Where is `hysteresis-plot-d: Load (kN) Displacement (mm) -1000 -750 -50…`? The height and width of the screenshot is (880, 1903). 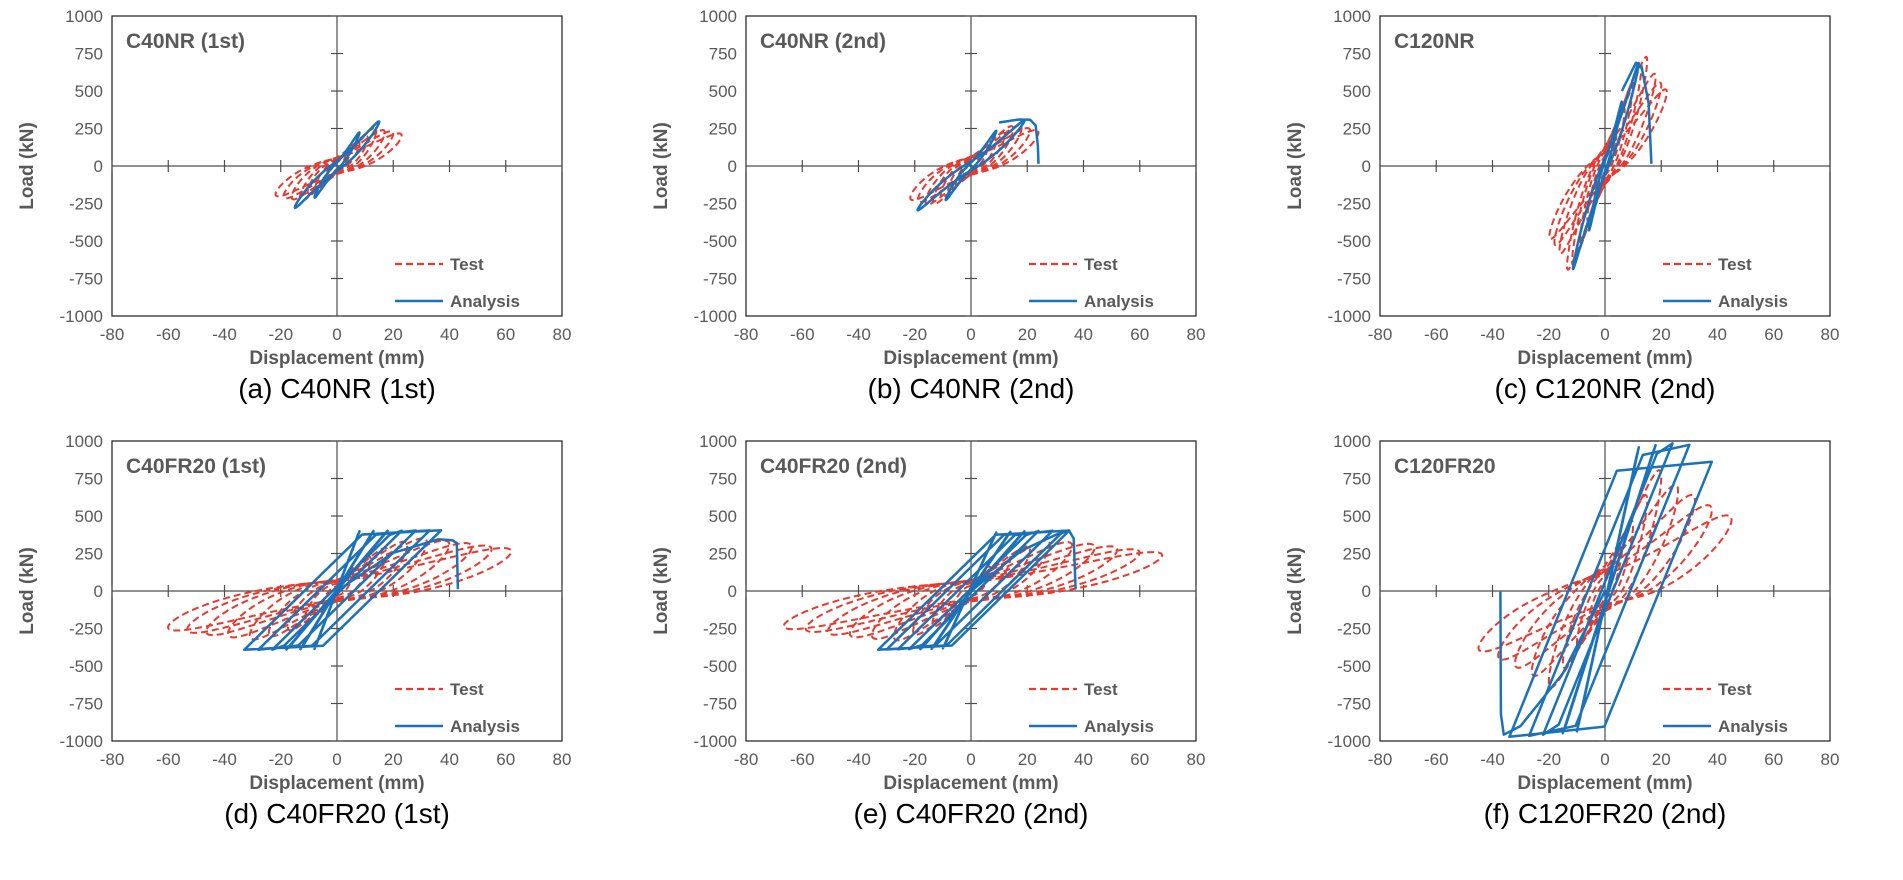 hysteresis-plot-d: Load (kN) Displacement (mm) -1000 -750 -50… is located at coordinates (294, 613).